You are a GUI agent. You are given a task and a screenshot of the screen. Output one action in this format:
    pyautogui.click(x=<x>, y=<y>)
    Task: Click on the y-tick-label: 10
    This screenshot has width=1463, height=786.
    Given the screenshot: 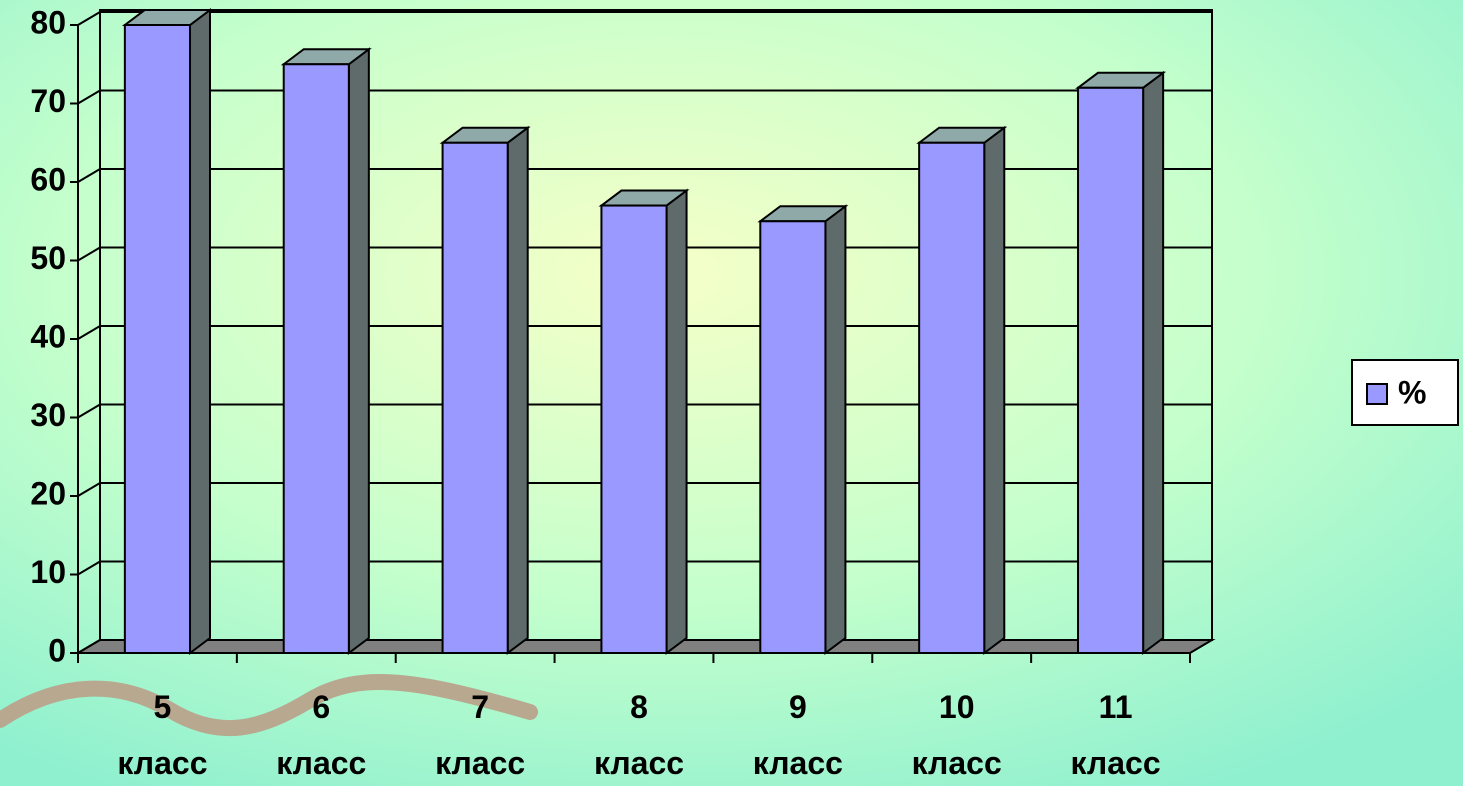 What is the action you would take?
    pyautogui.click(x=48, y=572)
    